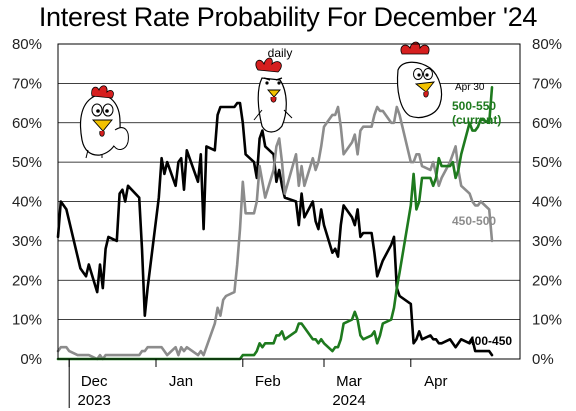  Describe the element at coordinates (547, 123) in the screenshot. I see `y-tick-label-right: 60%` at that location.